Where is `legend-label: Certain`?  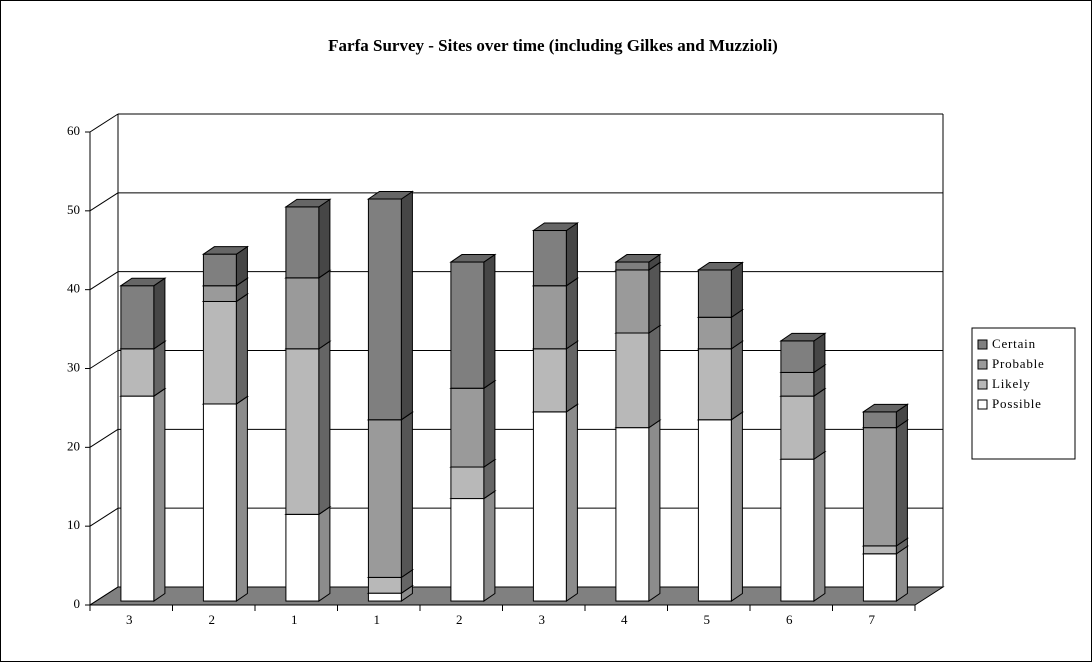
legend-label: Certain is located at coordinates (1014, 343).